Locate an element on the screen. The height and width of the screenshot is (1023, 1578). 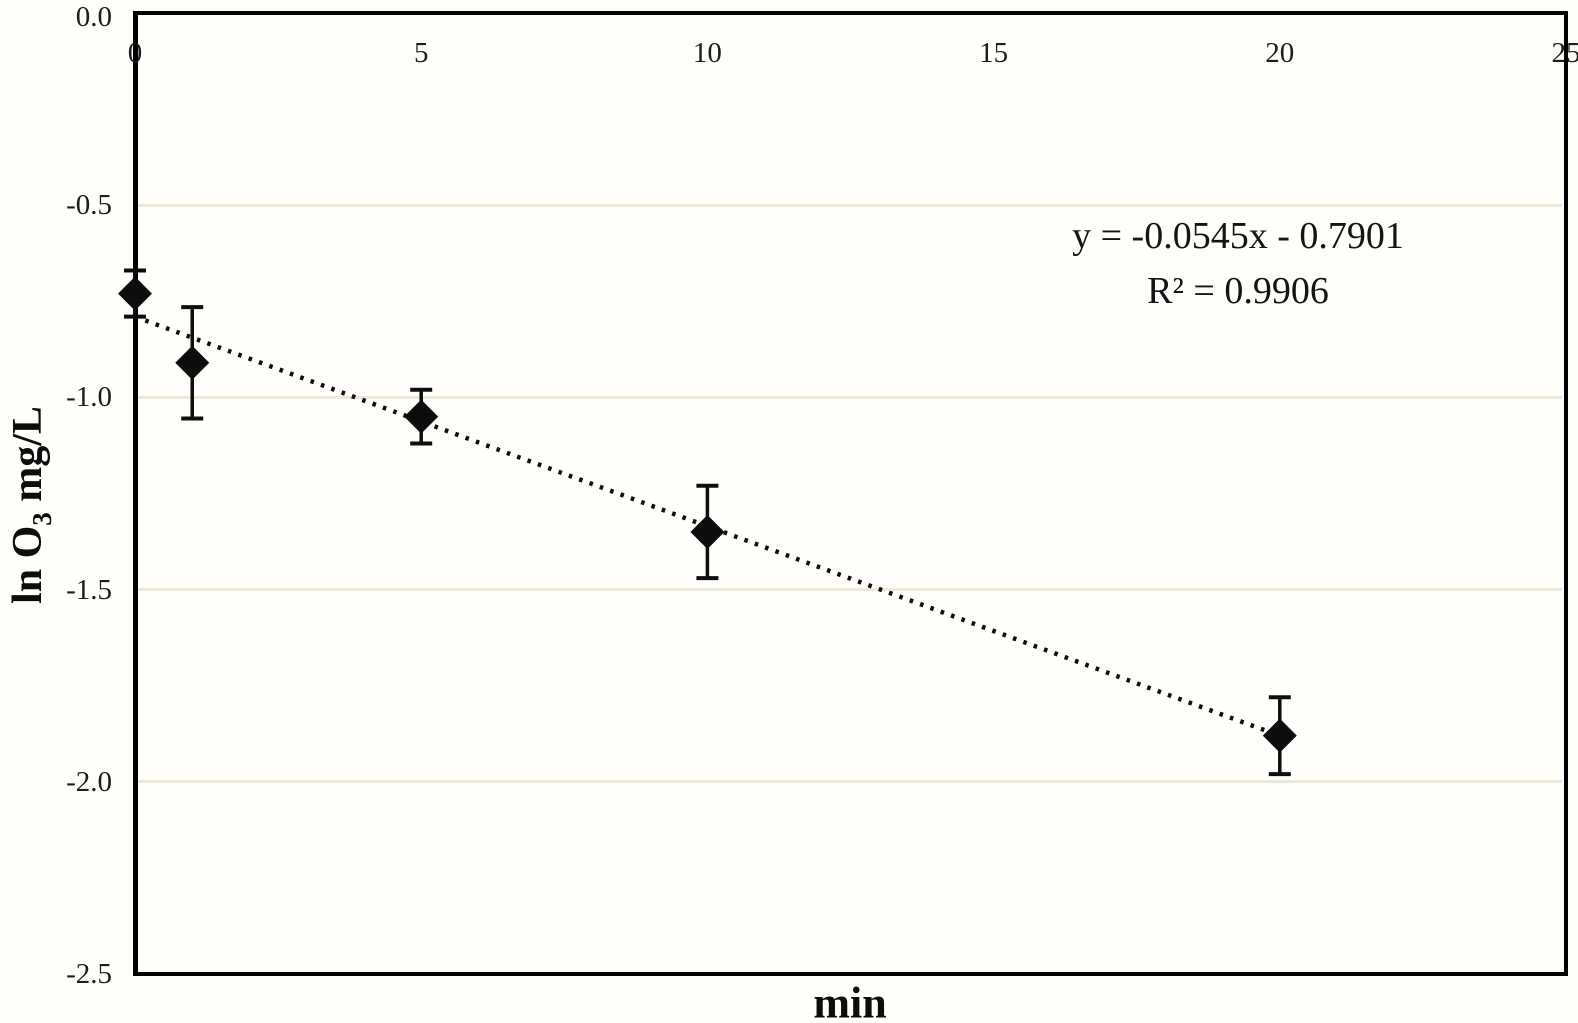
y-axis-title: ln O3 mg/L is located at coordinates (30, 505).